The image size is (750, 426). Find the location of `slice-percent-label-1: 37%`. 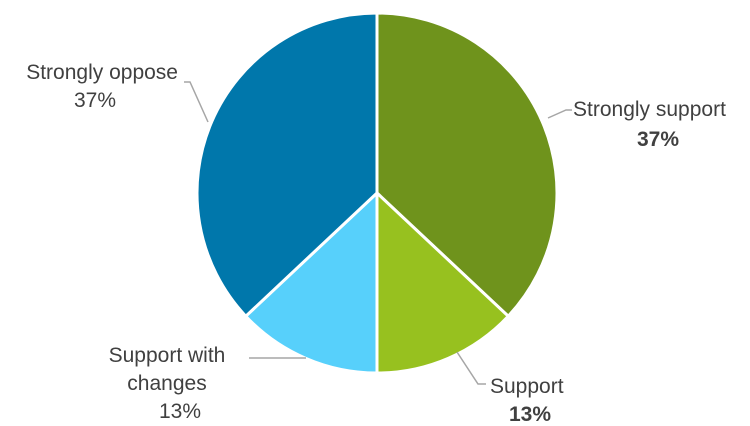

slice-percent-label-1: 37% is located at coordinates (658, 139).